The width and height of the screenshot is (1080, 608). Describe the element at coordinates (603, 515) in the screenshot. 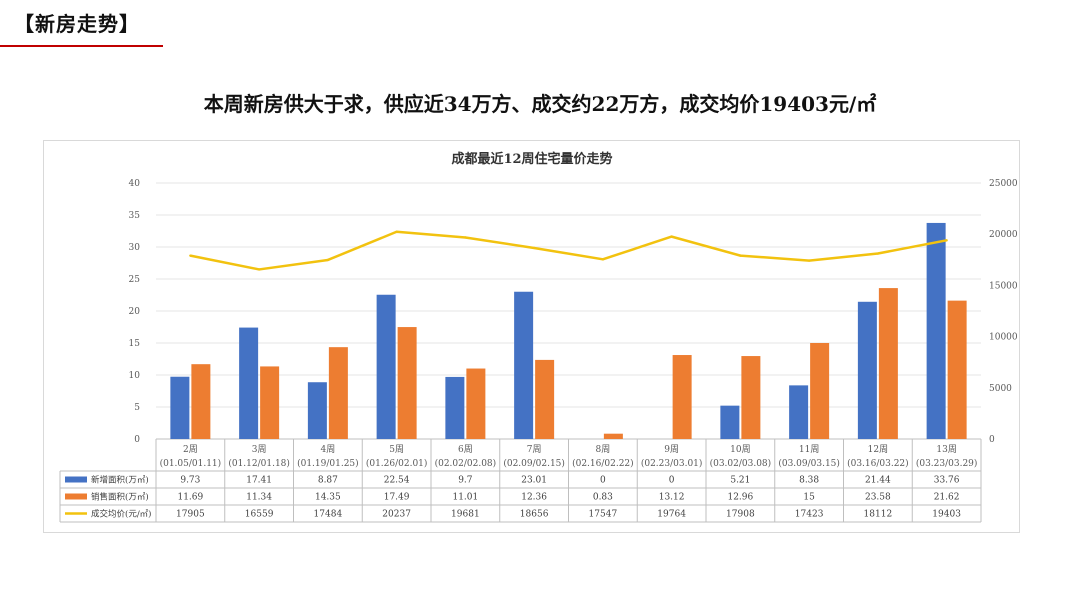

I see `table-data-label: 17547` at that location.